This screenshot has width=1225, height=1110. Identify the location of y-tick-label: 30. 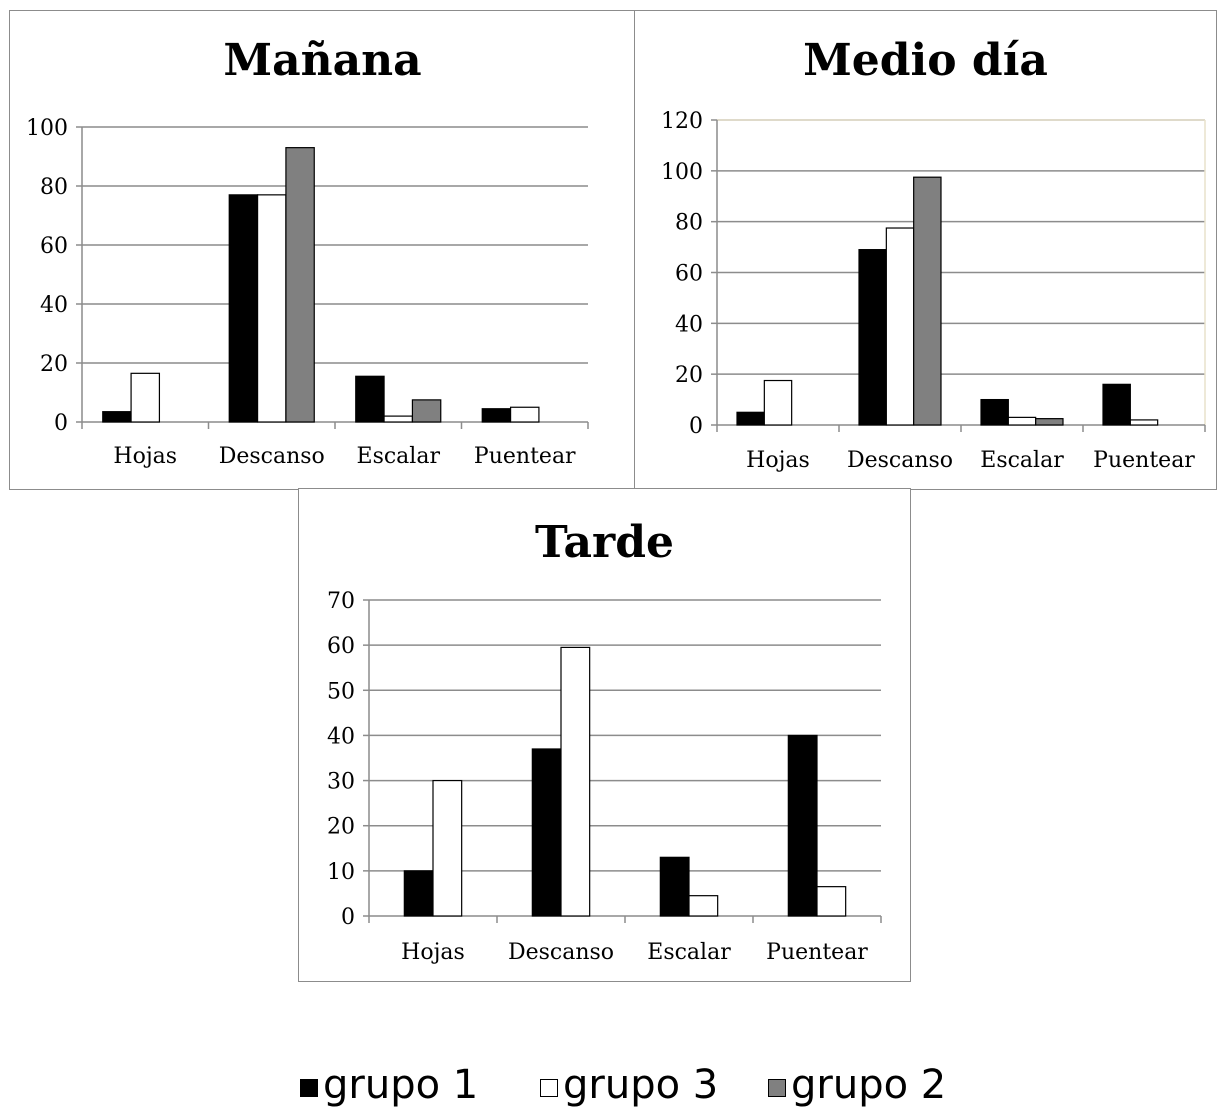
(341, 782).